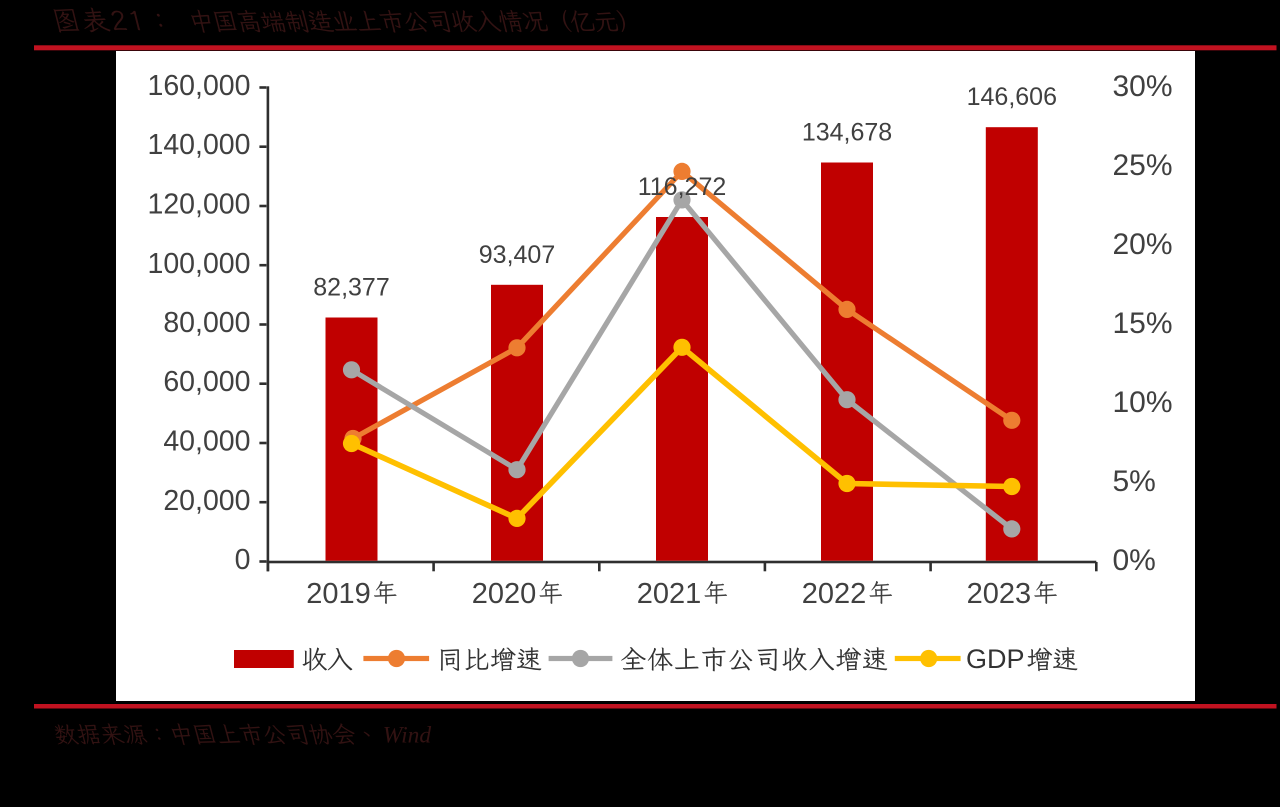 The width and height of the screenshot is (1280, 807). What do you see at coordinates (504, 594) in the screenshot?
I see `svg-text: 2020` at bounding box center [504, 594].